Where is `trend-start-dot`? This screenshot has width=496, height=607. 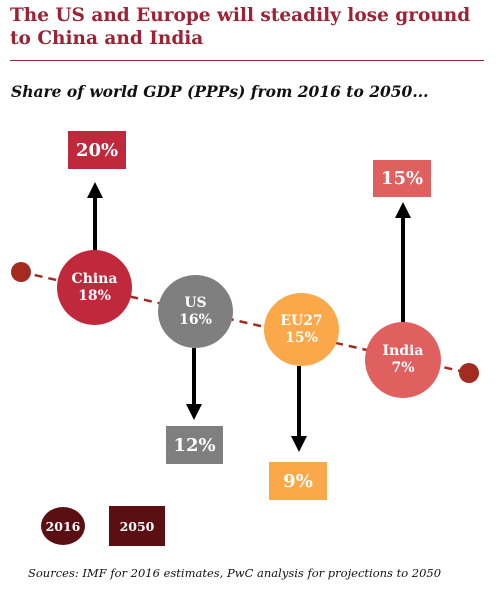 trend-start-dot is located at coordinates (21, 272).